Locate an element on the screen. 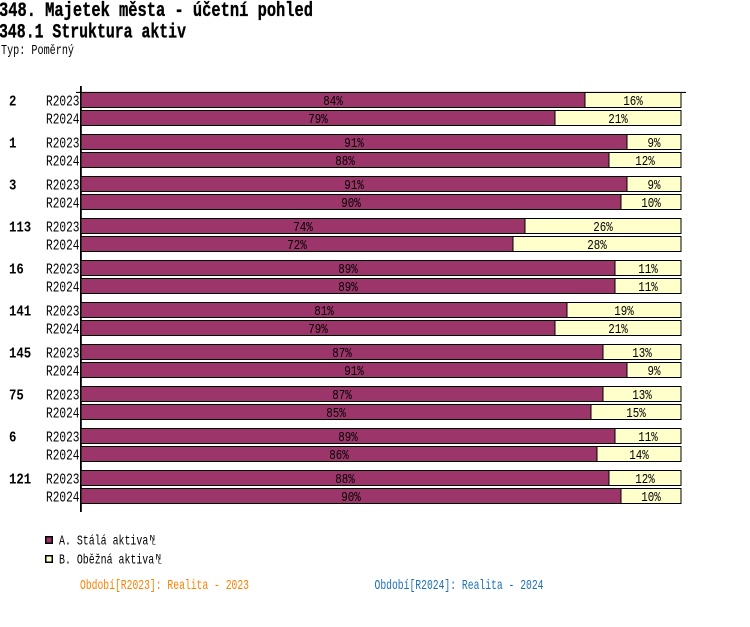  svg-text: 86% is located at coordinates (339, 456).